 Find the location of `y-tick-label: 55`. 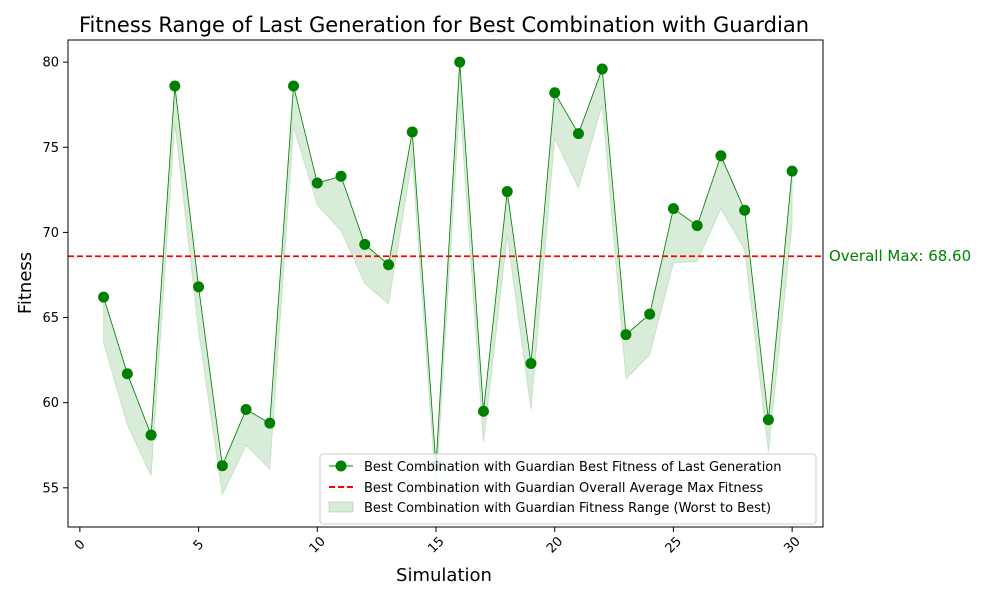

y-tick-label: 55 is located at coordinates (50, 488).